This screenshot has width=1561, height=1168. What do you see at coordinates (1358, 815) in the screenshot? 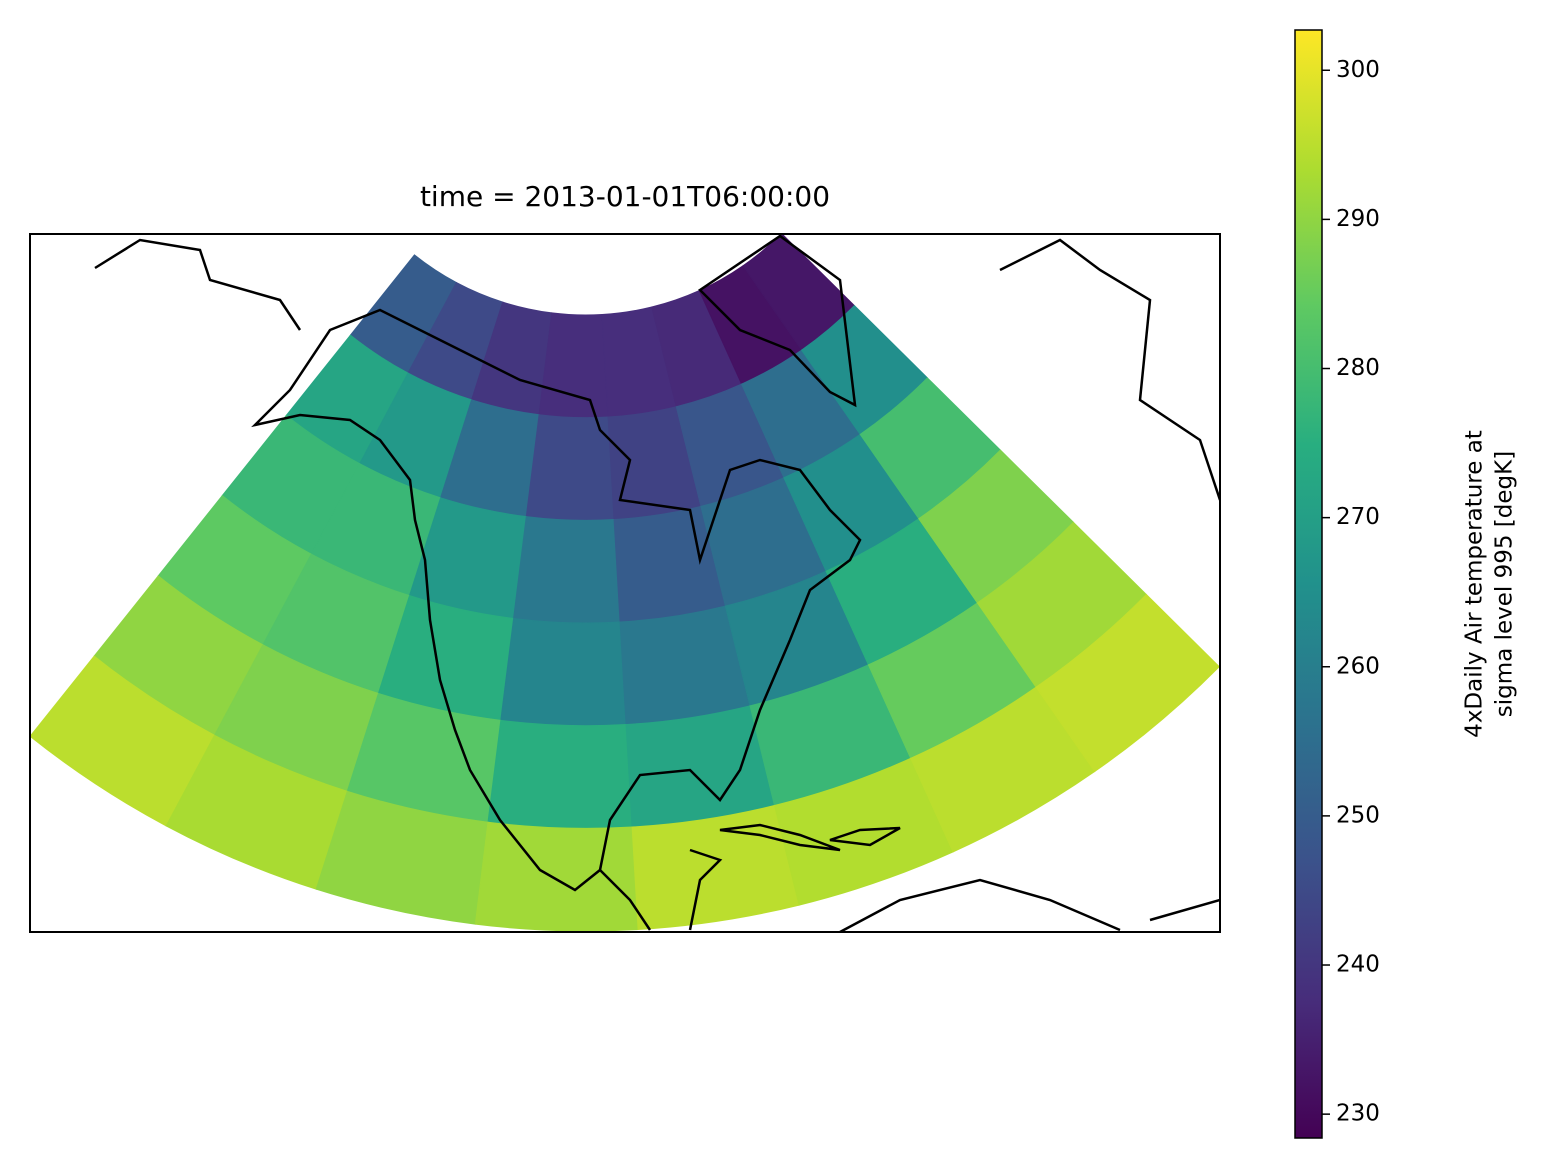
I see `colorbar-tick-label: 250` at bounding box center [1358, 815].